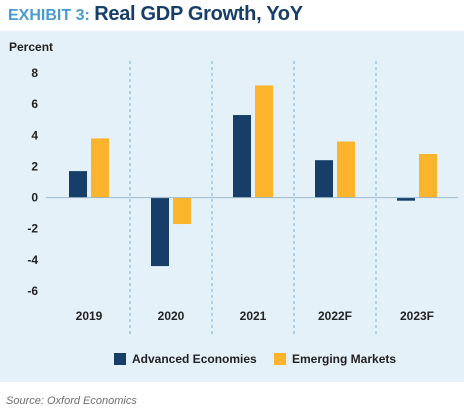  I want to click on y-tick-label: -4, so click(32, 260).